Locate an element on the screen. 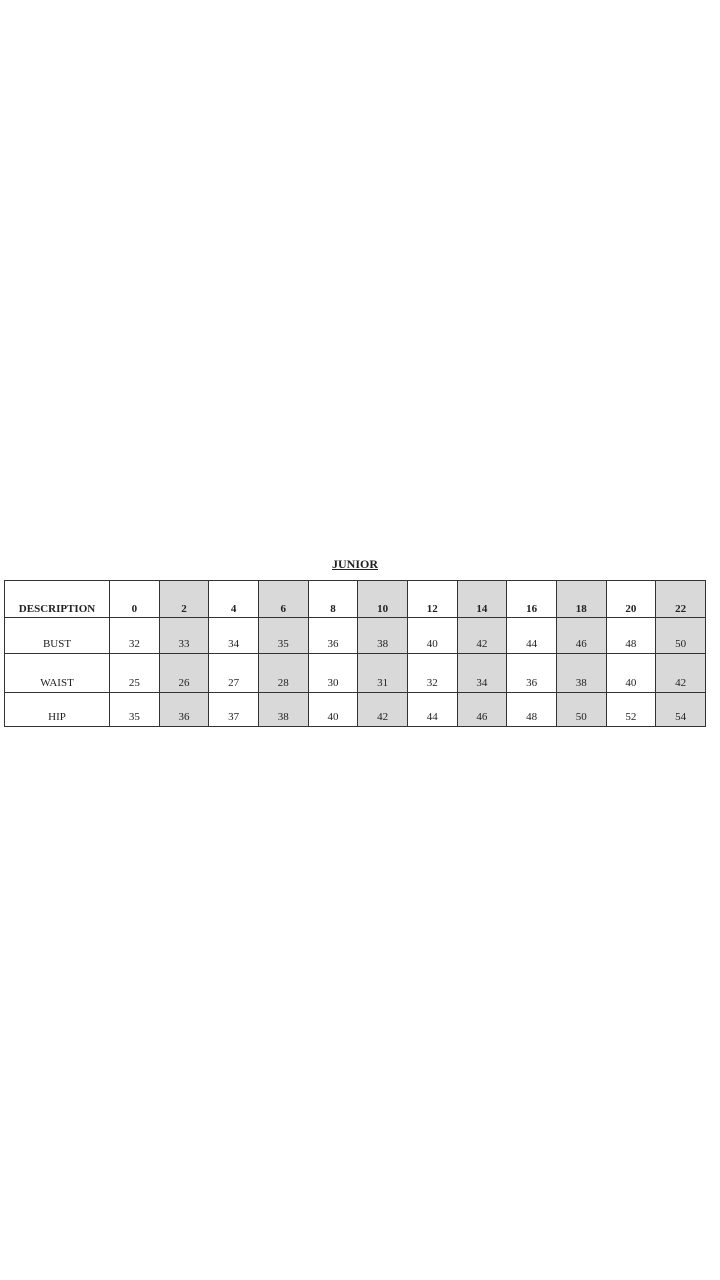 The image size is (720, 1280). table-cell: 52 is located at coordinates (631, 709).